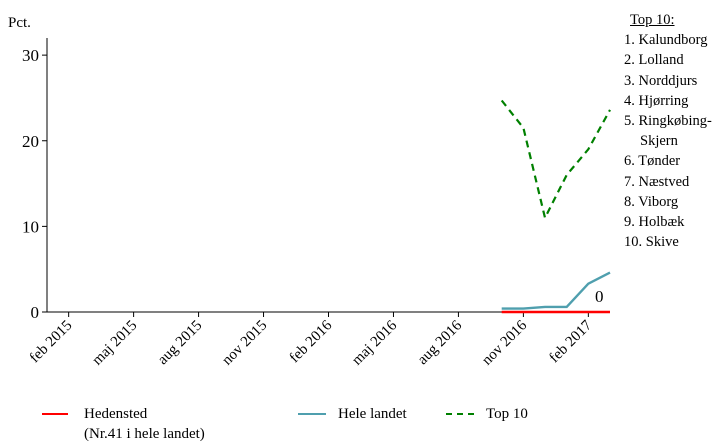 This screenshot has height=443, width=725. What do you see at coordinates (144, 434) in the screenshot?
I see `legend-note-hedensted: (Nr.41 i hele landet)` at bounding box center [144, 434].